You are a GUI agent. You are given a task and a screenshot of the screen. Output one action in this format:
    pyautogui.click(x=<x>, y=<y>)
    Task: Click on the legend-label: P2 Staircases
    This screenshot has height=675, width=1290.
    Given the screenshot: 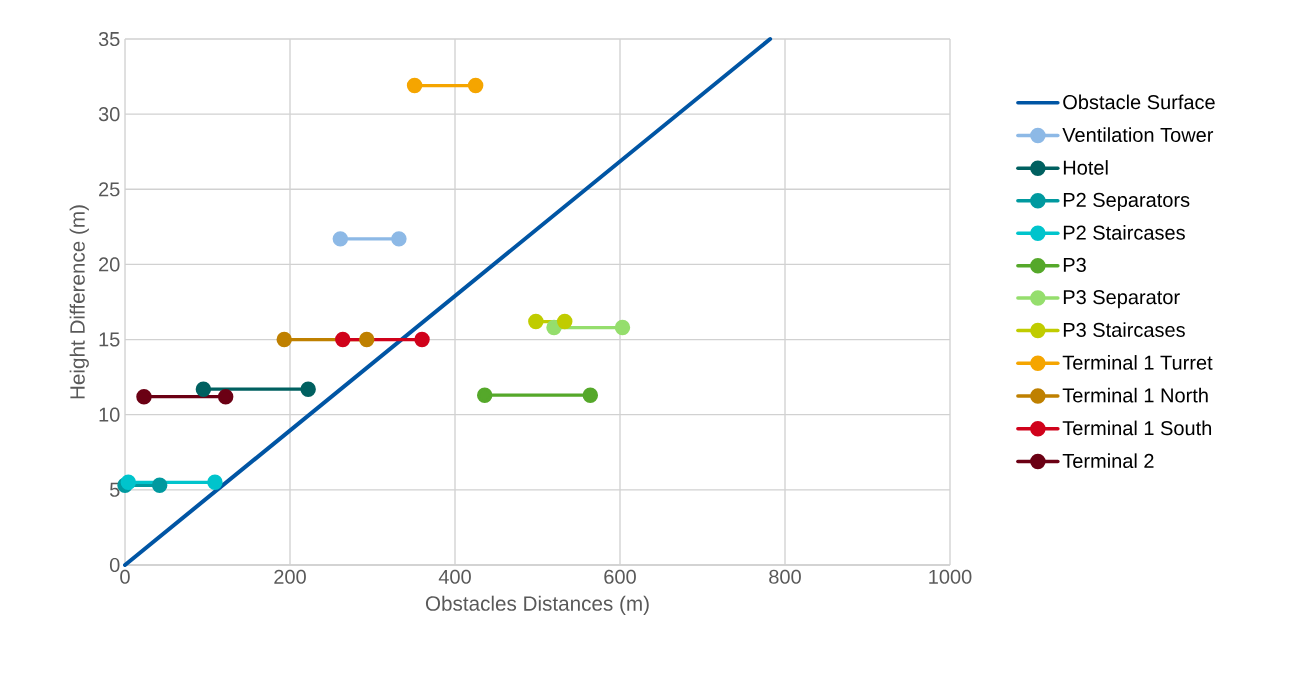 What is the action you would take?
    pyautogui.click(x=1124, y=232)
    